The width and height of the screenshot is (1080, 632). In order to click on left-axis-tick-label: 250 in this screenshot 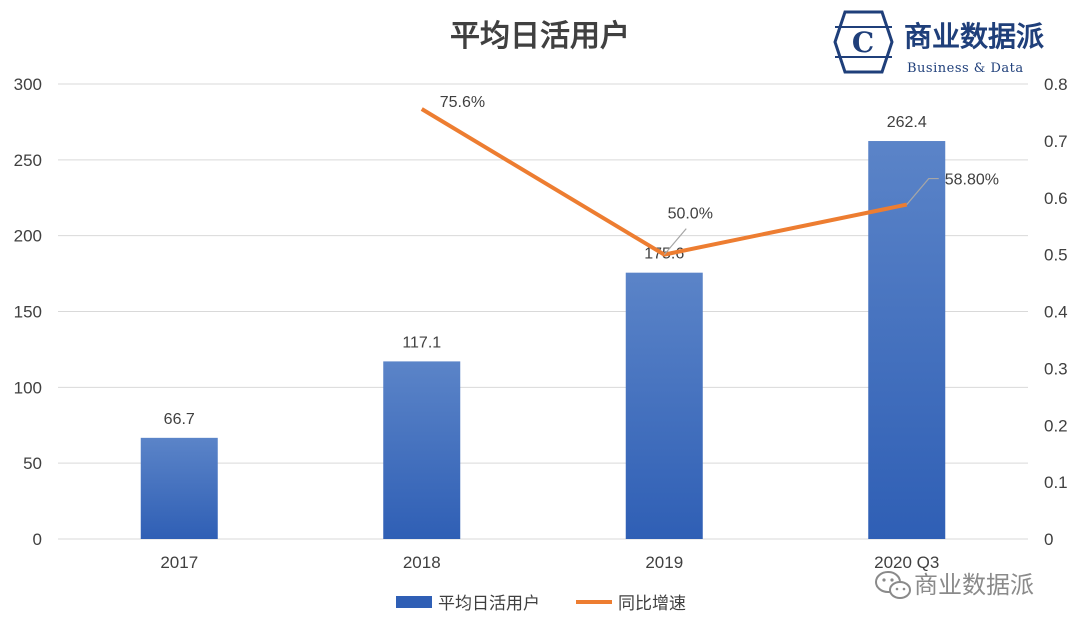, I will do `click(28, 160)`.